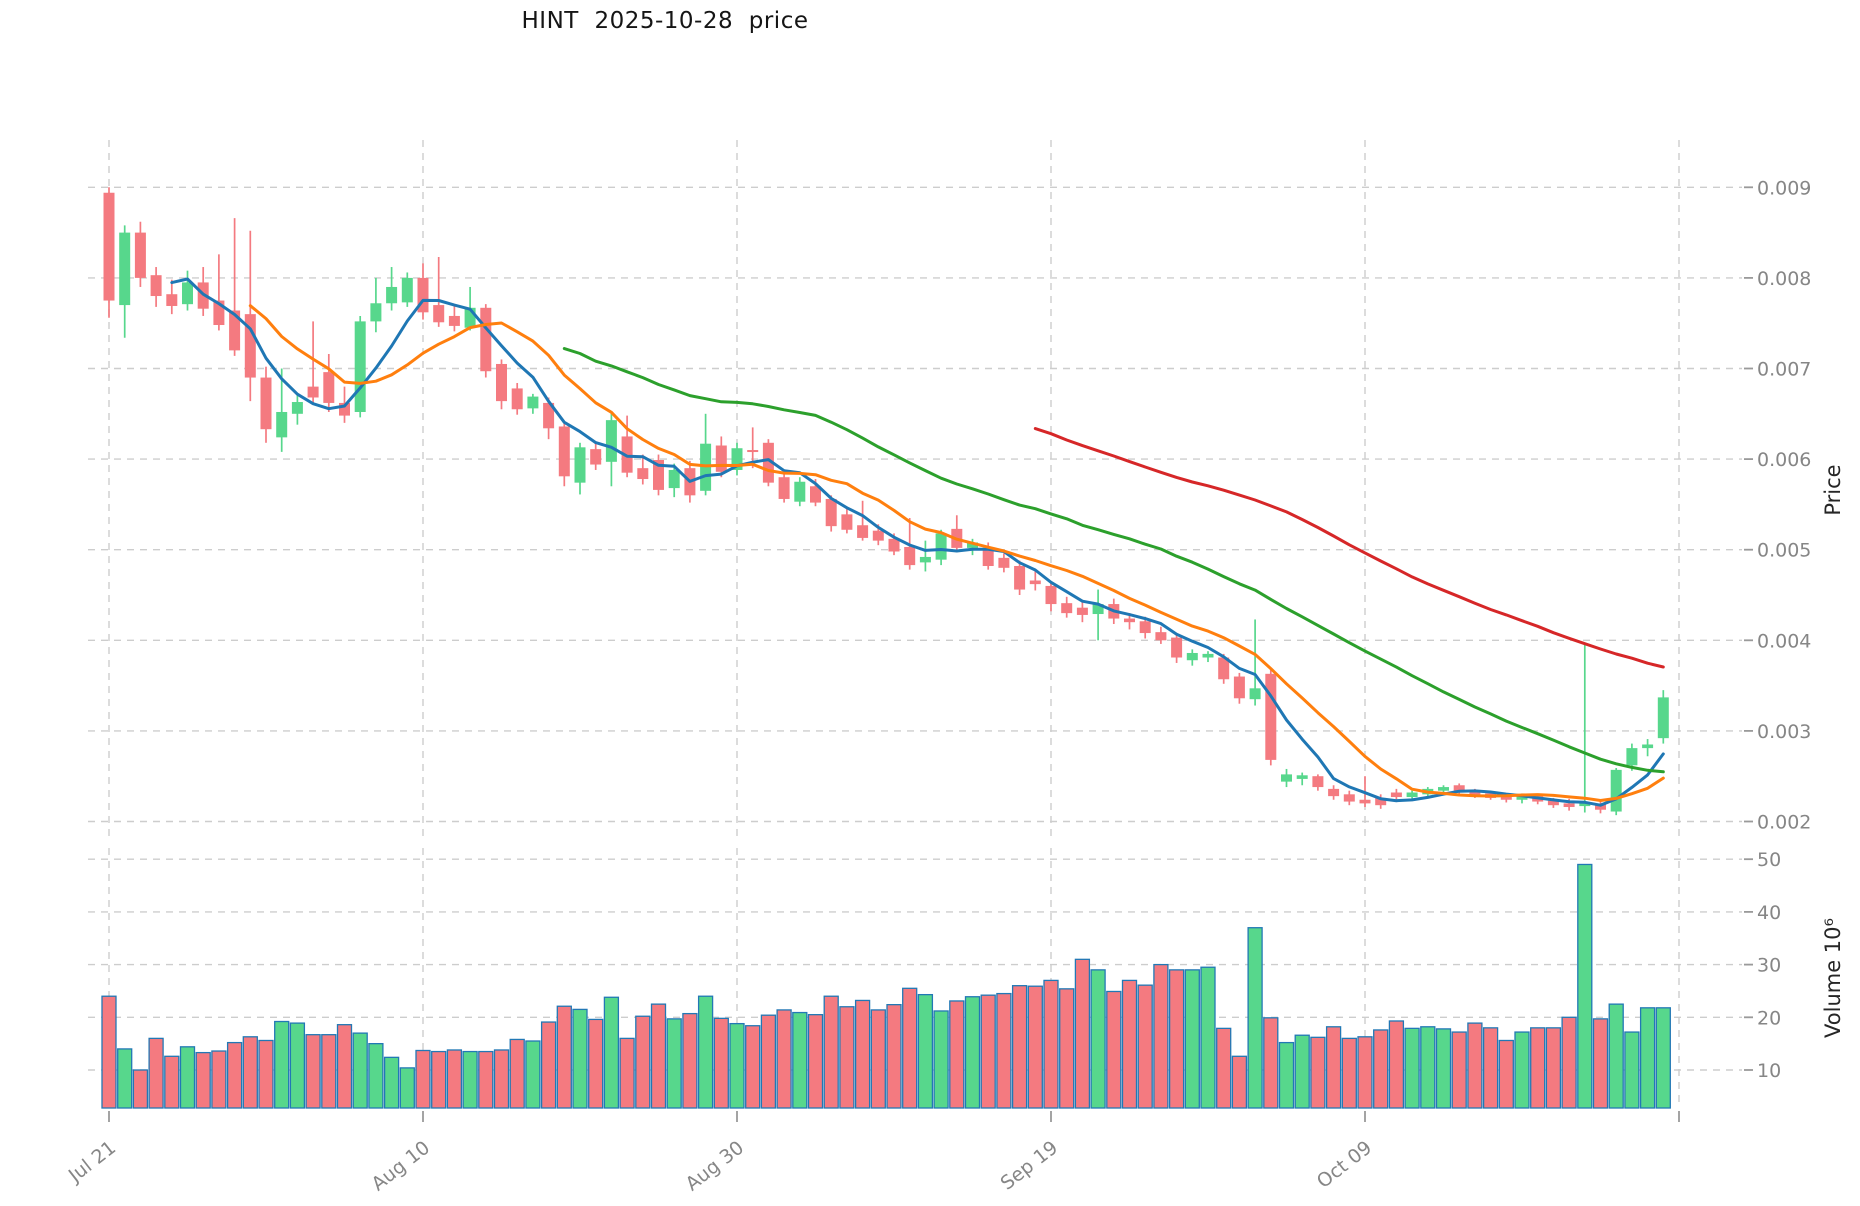  I want to click on price-tick-label: 0.006, so click(1784, 460).